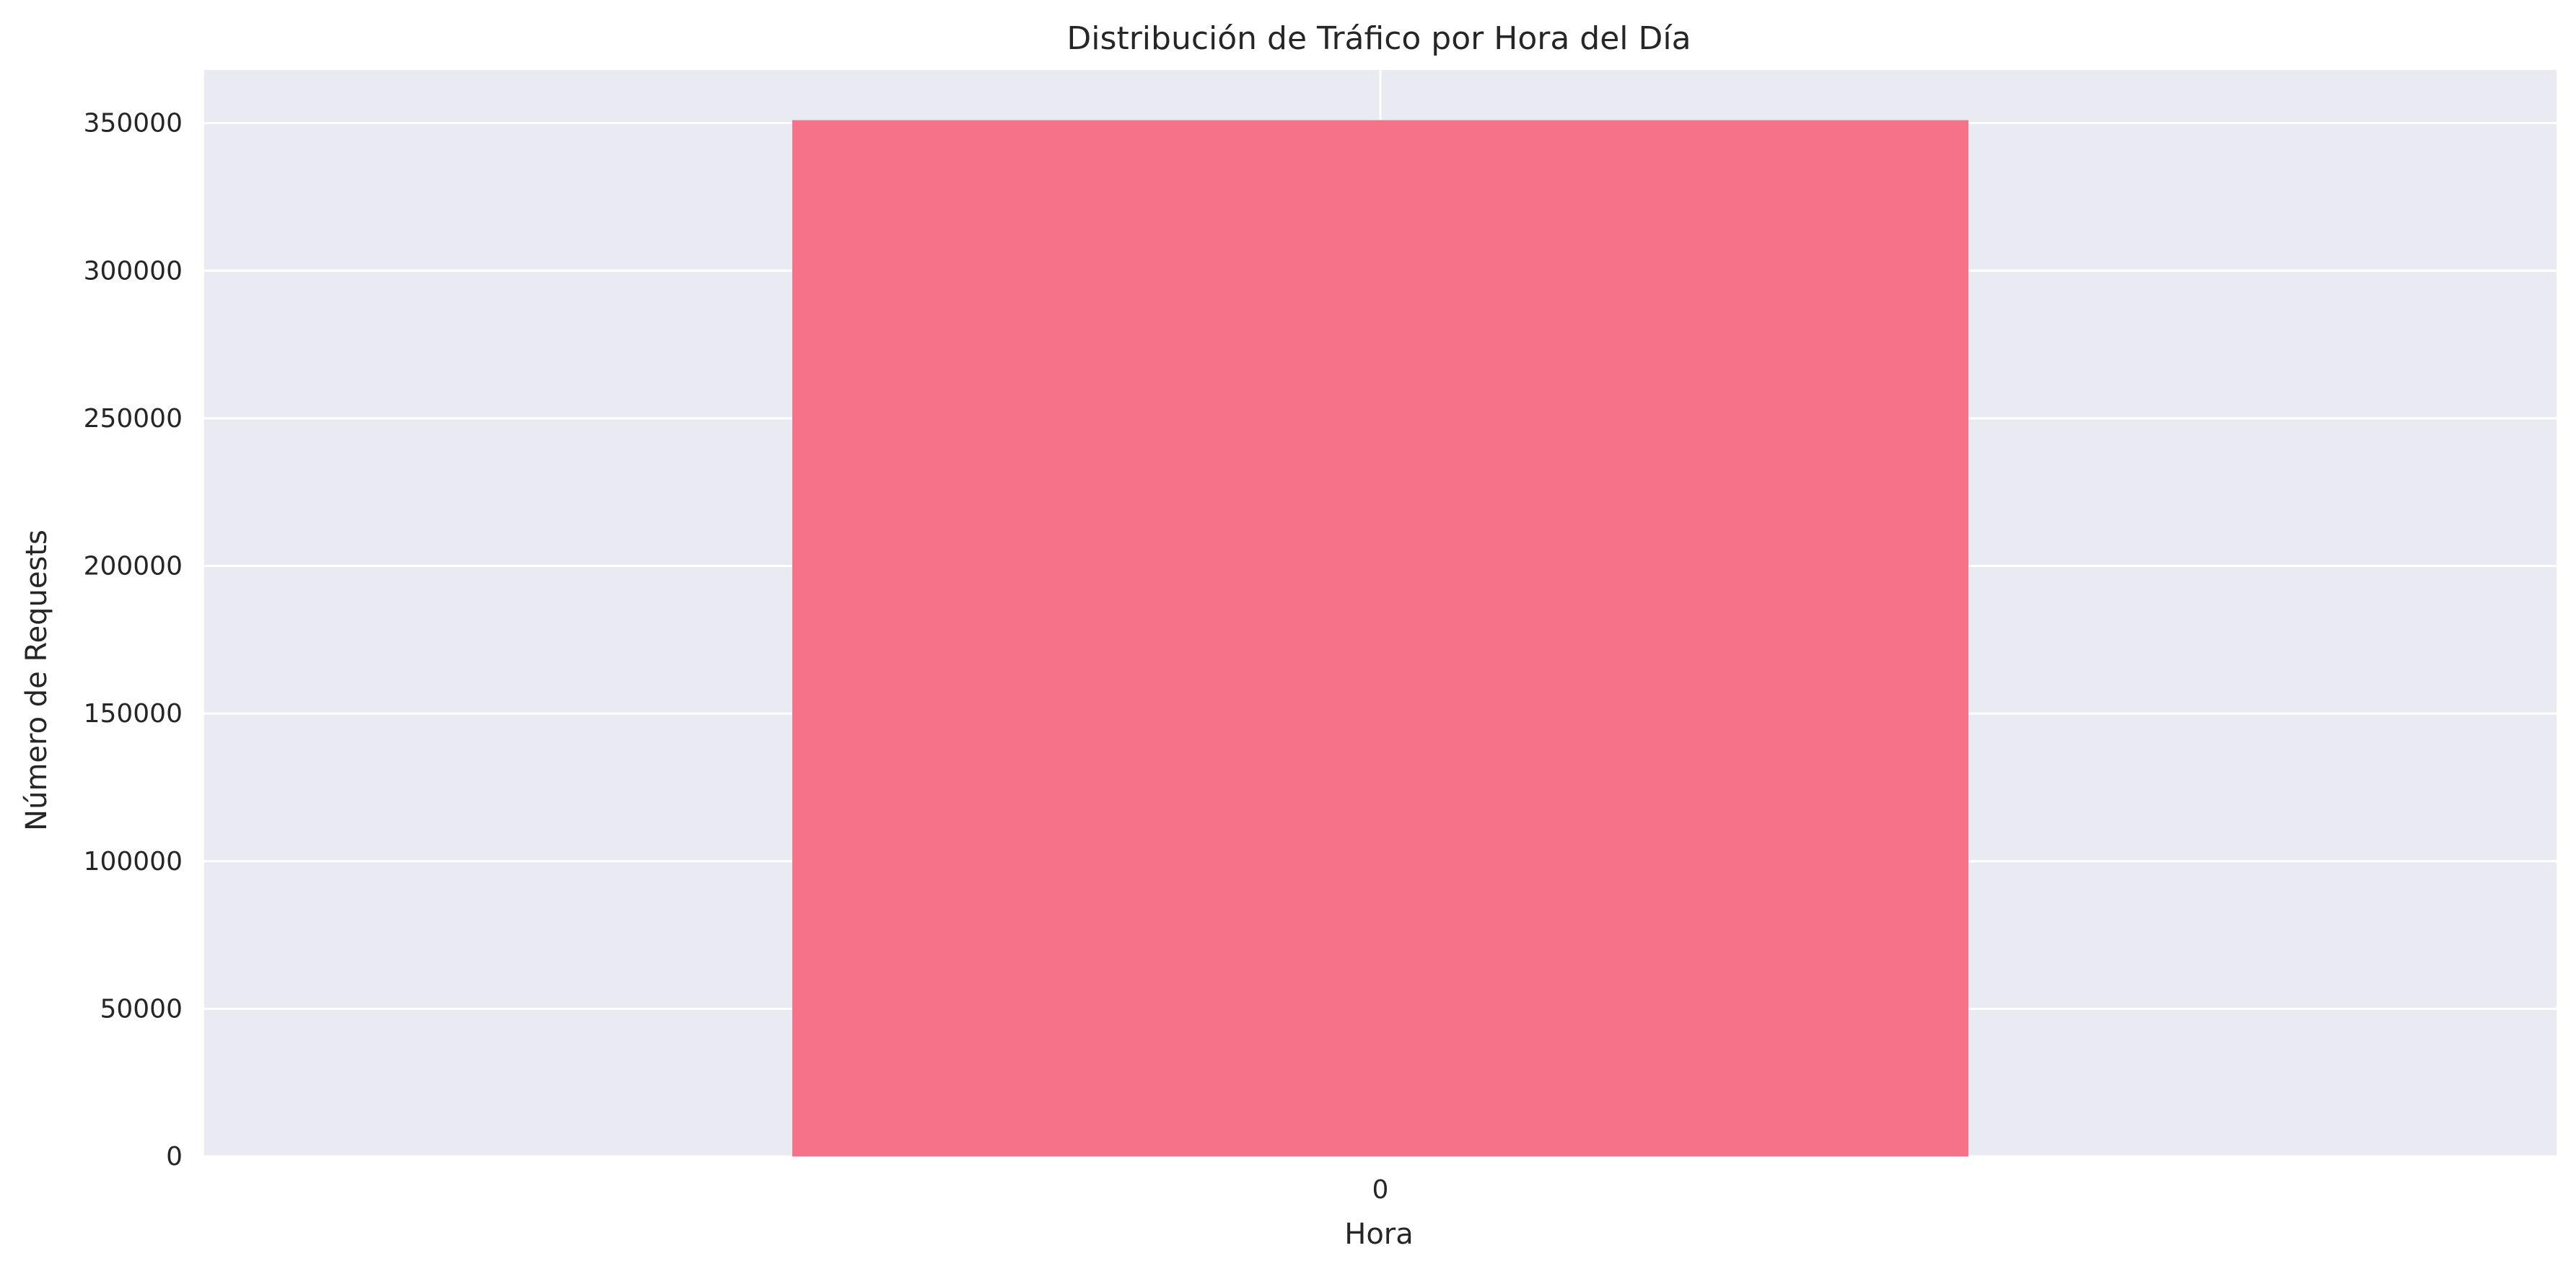  What do you see at coordinates (1379, 1235) in the screenshot?
I see `x-axis-label: Hora` at bounding box center [1379, 1235].